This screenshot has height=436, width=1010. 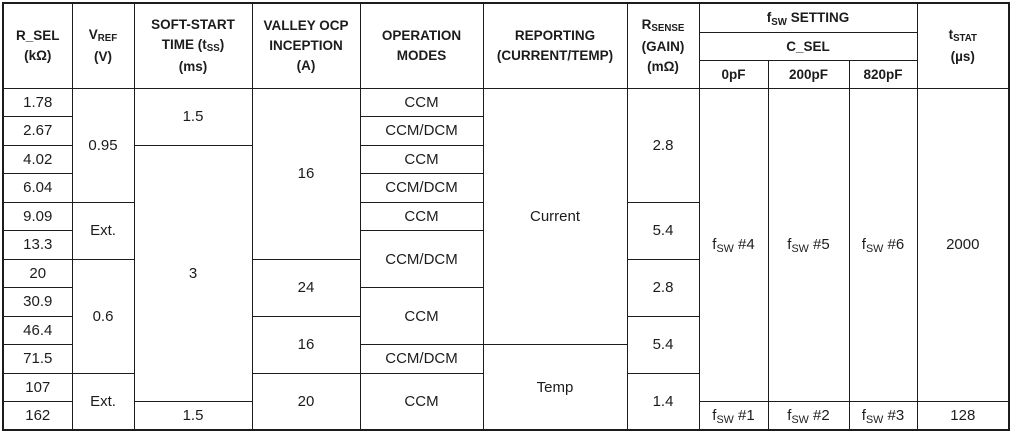 I want to click on table-row: 162 1.5 fSW #1 fSW #2 fSW #3 128, so click(x=506, y=416).